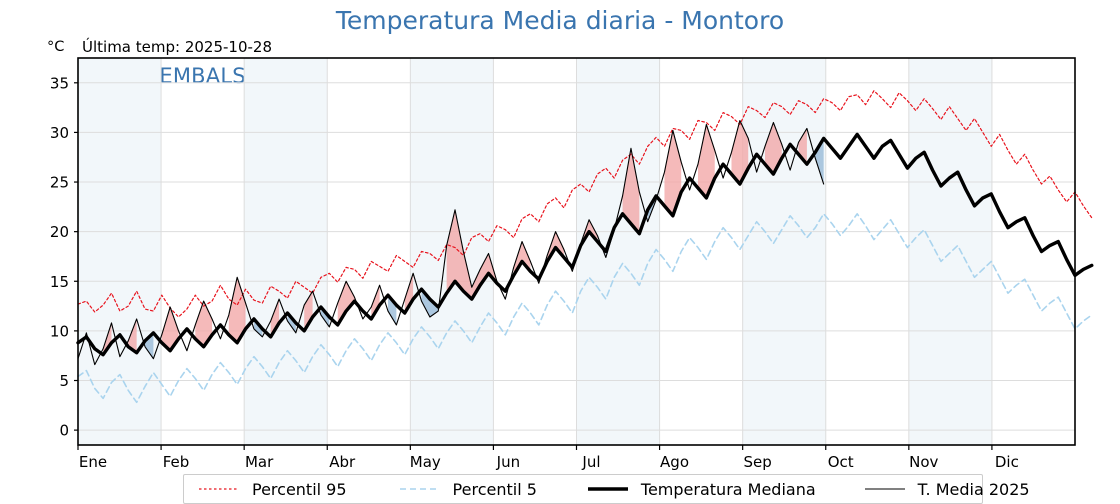  I want to click on legend-item-t-media-2025: T. Media 2025, so click(947, 489).